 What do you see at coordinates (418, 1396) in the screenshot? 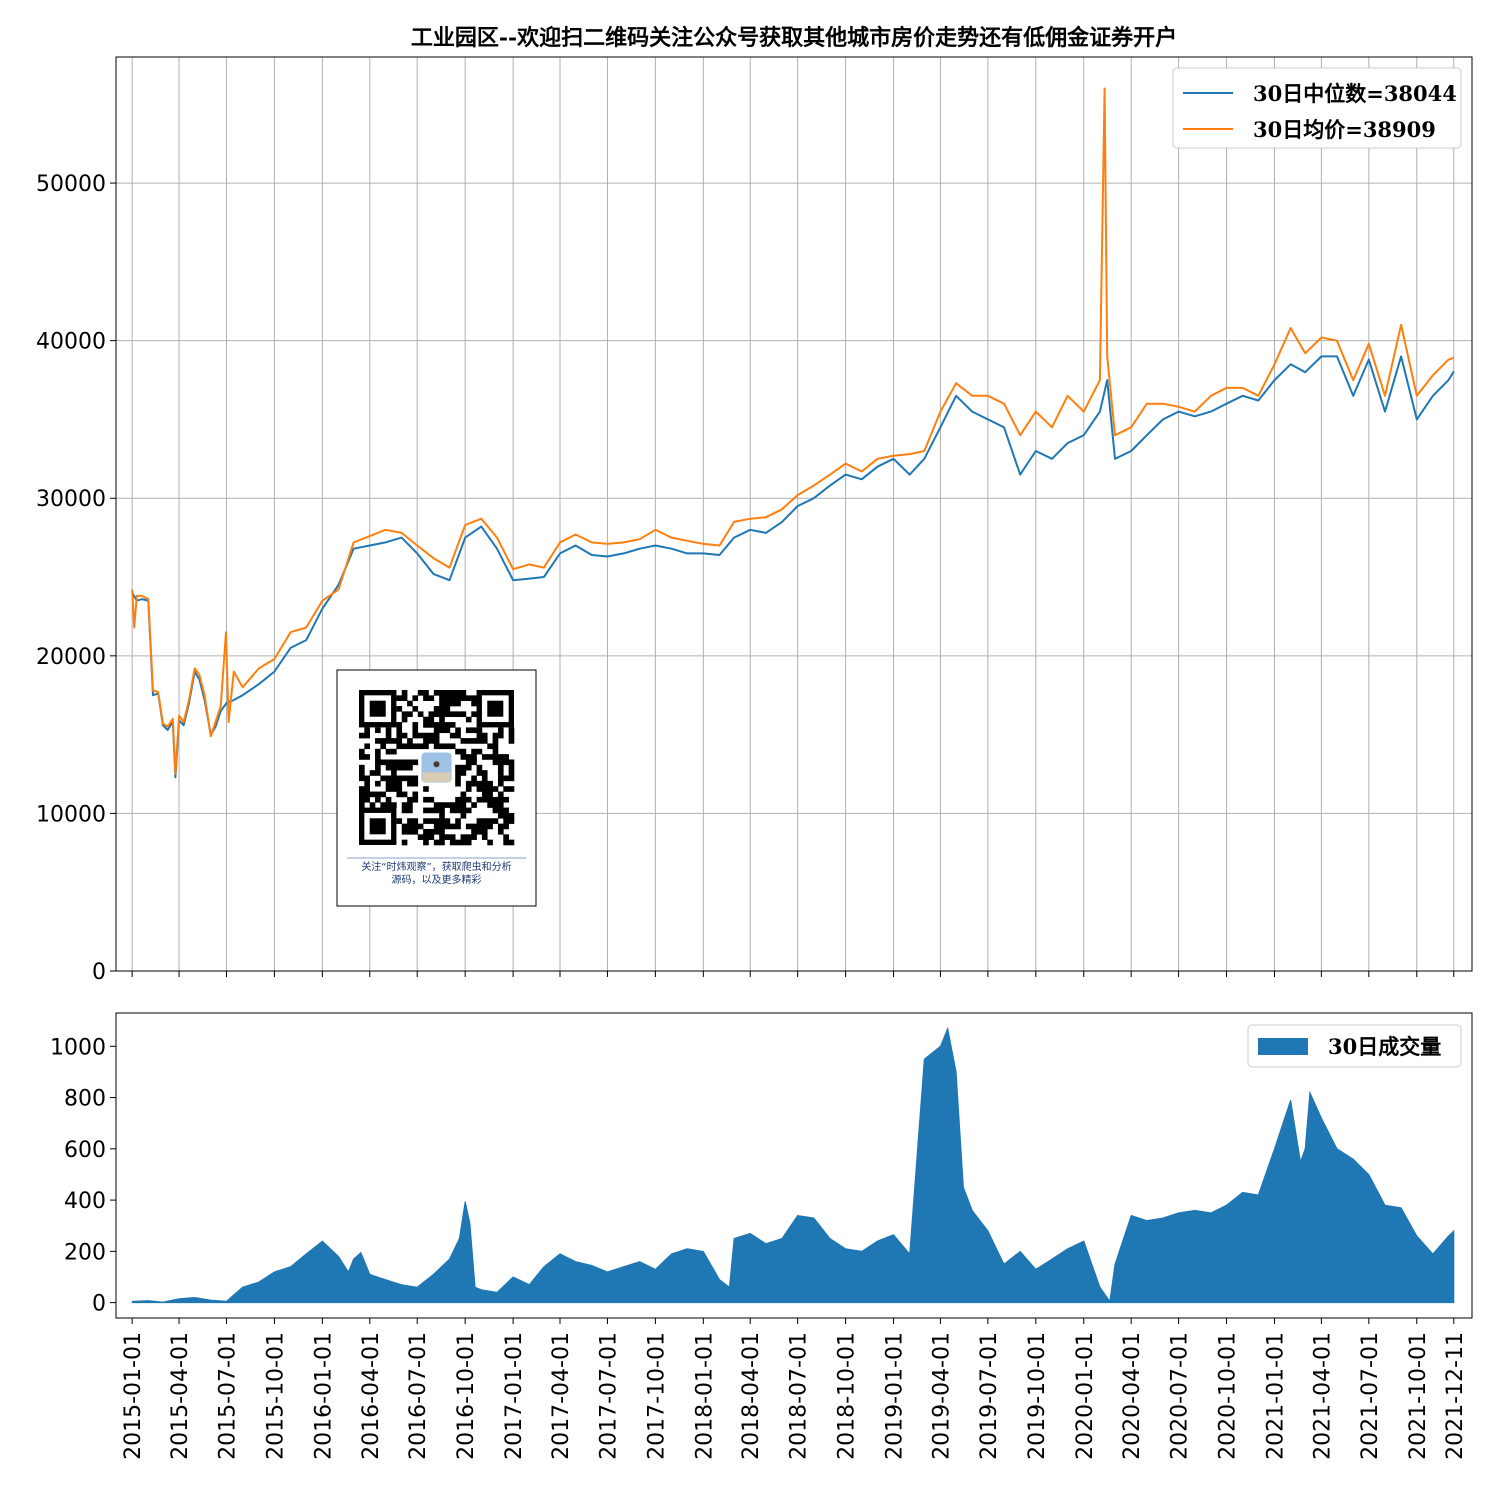
I see `x-tick-label: 2016-07-01` at bounding box center [418, 1396].